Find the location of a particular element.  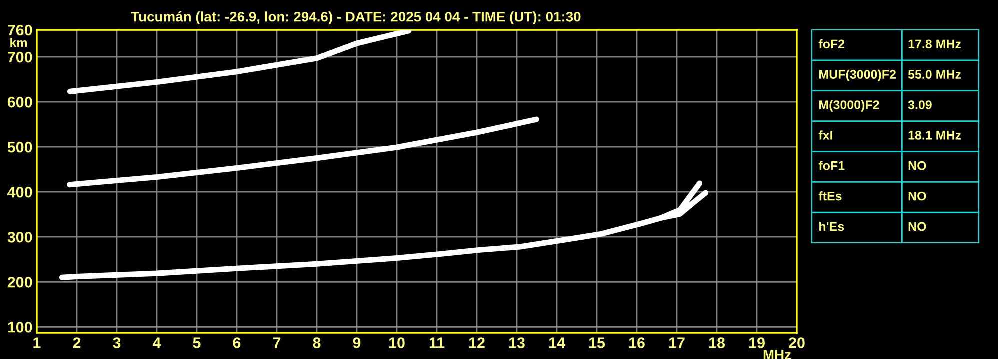

x-tick-label: 17 is located at coordinates (677, 343).